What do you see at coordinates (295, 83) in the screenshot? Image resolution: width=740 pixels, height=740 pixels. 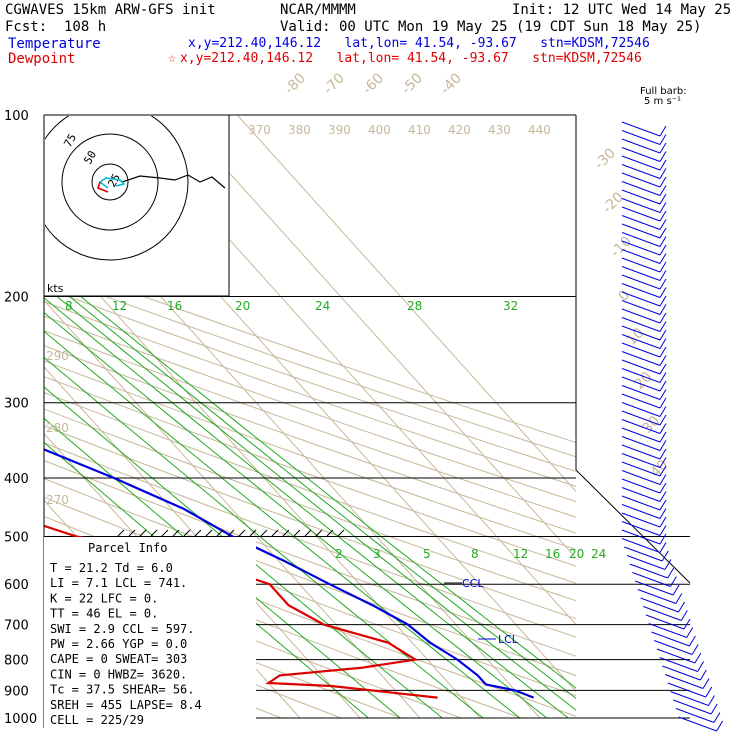 I see `isotherm-label: -80` at bounding box center [295, 83].